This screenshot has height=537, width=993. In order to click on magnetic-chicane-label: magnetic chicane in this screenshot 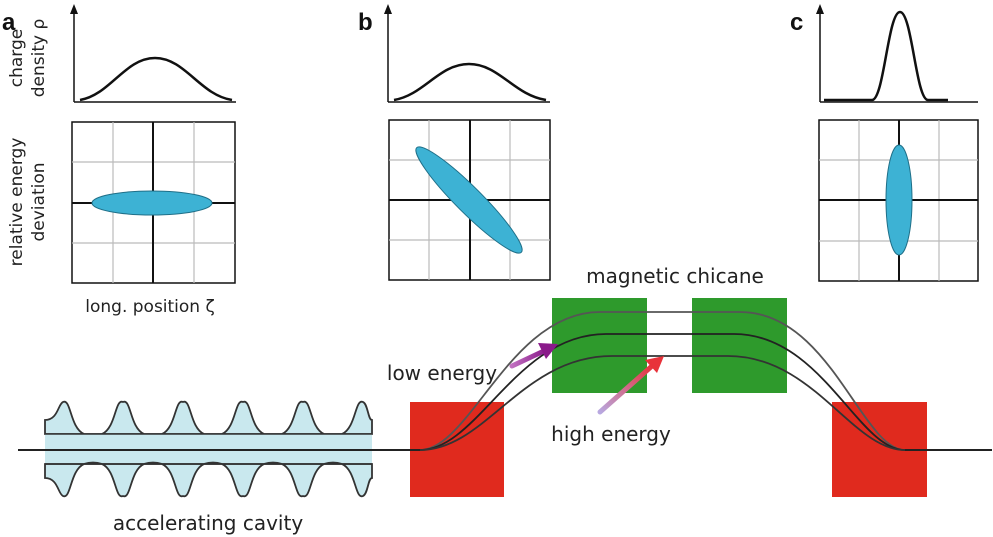, I will do `click(675, 276)`.